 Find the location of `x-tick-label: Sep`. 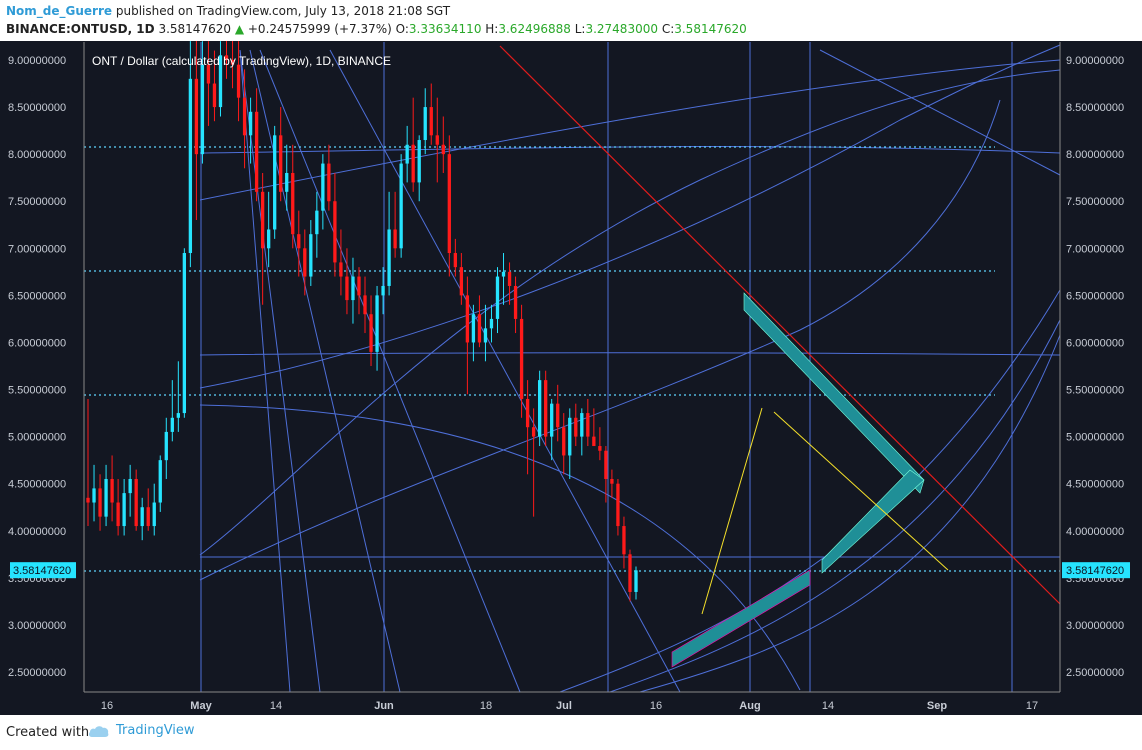

x-tick-label: Sep is located at coordinates (937, 706).